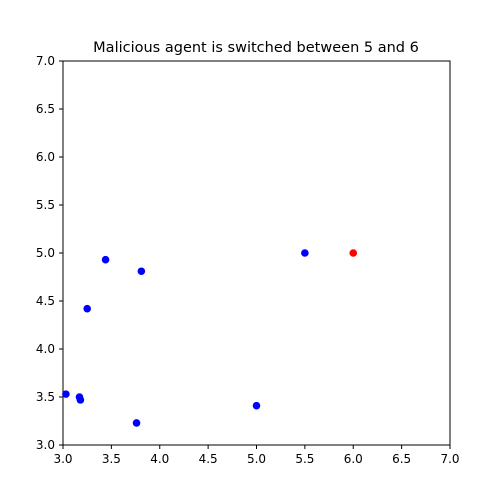 This screenshot has width=500, height=500. I want to click on y-tick-label: 7.0, so click(45, 61).